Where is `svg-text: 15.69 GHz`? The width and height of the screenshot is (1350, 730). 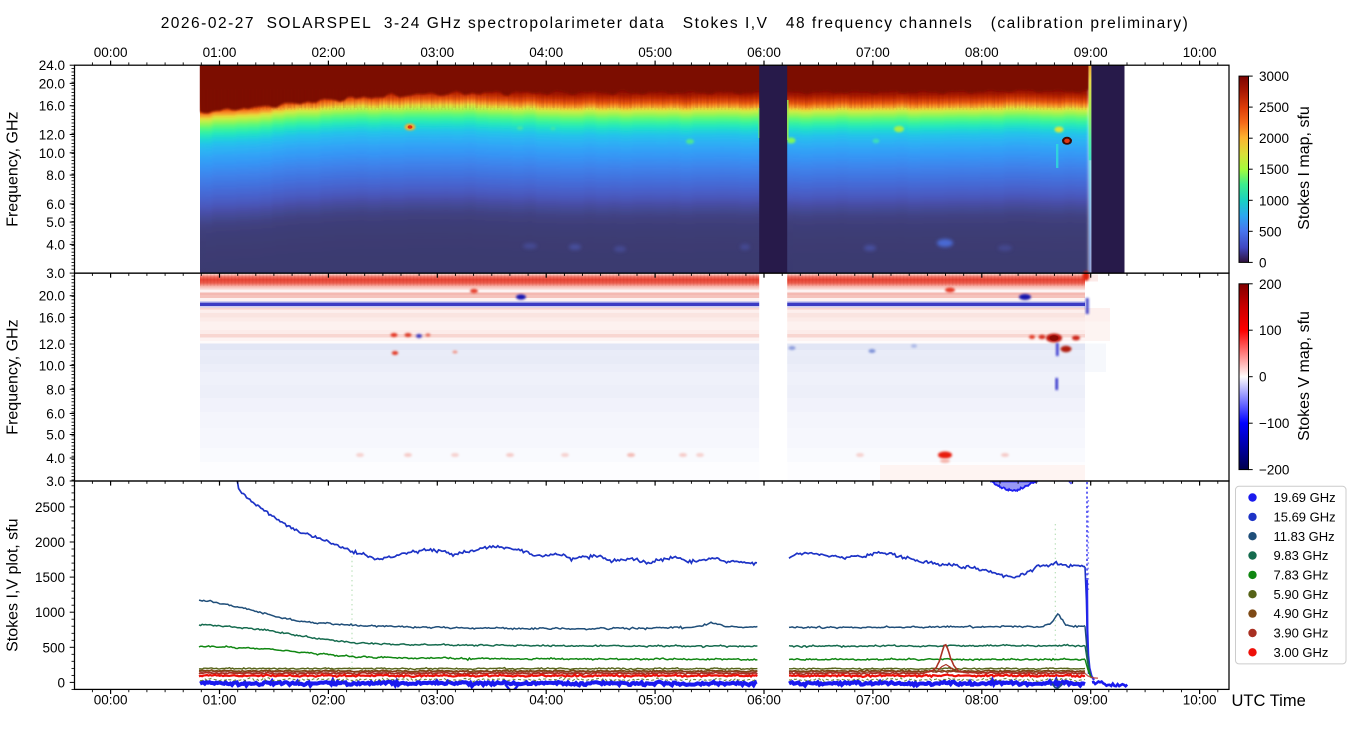 svg-text: 15.69 GHz is located at coordinates (1305, 517).